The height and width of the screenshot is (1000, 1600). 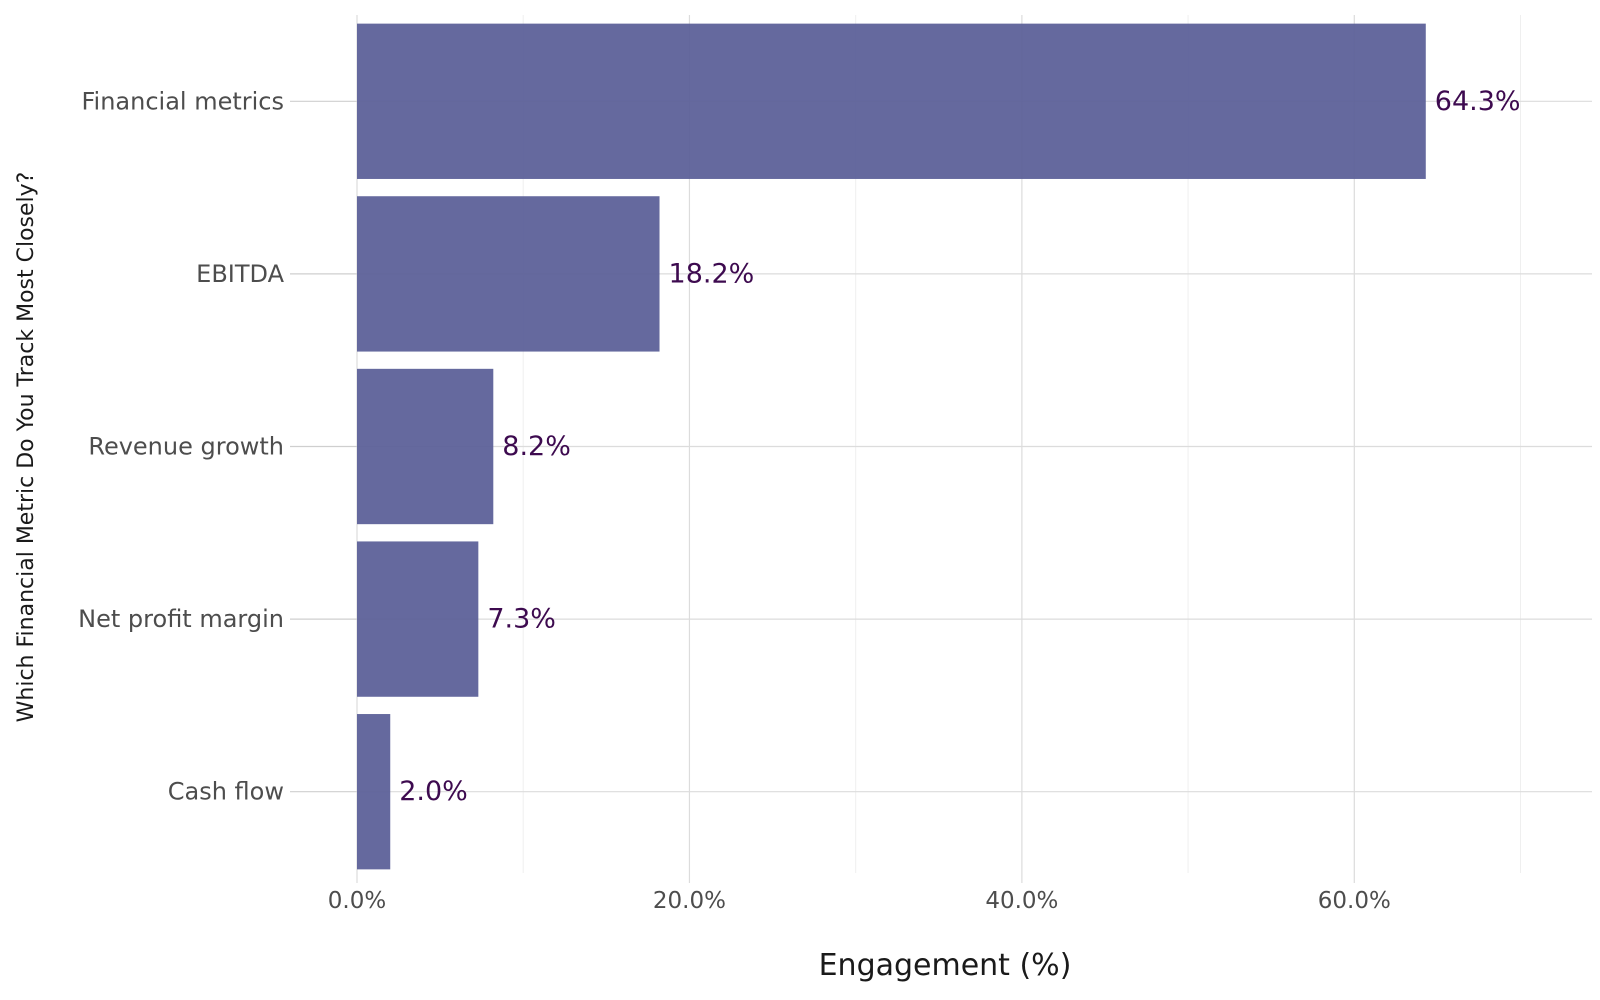 I want to click on y-tick-label: Revenue growth, so click(x=186, y=447).